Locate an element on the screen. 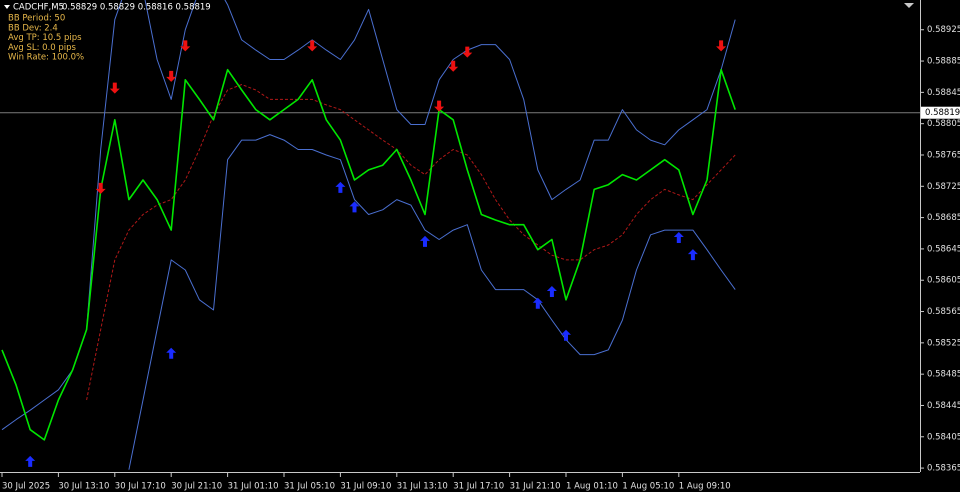 The height and width of the screenshot is (492, 960). y-tick-label: 0.58485 is located at coordinates (943, 375).